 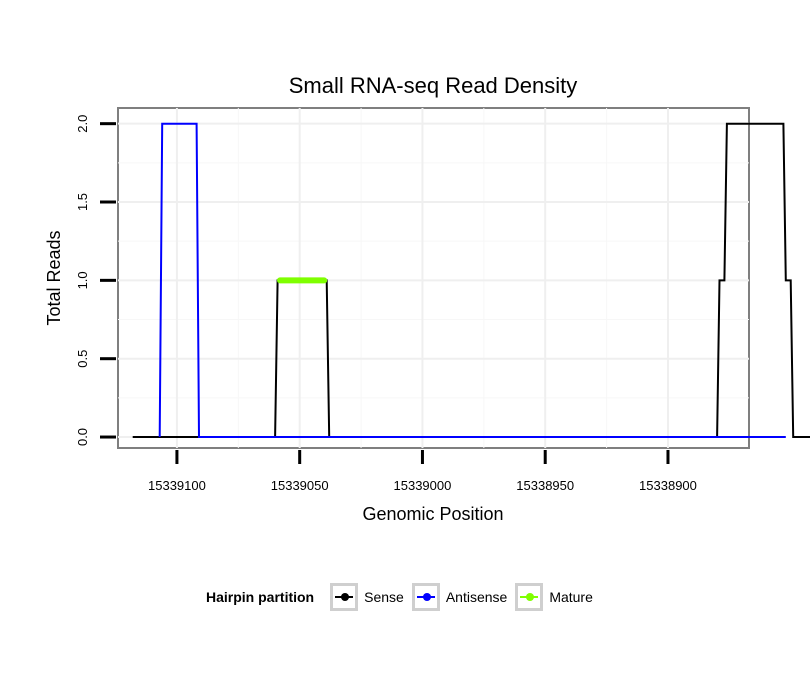 I want to click on legend-label-mature: Mature, so click(x=571, y=597).